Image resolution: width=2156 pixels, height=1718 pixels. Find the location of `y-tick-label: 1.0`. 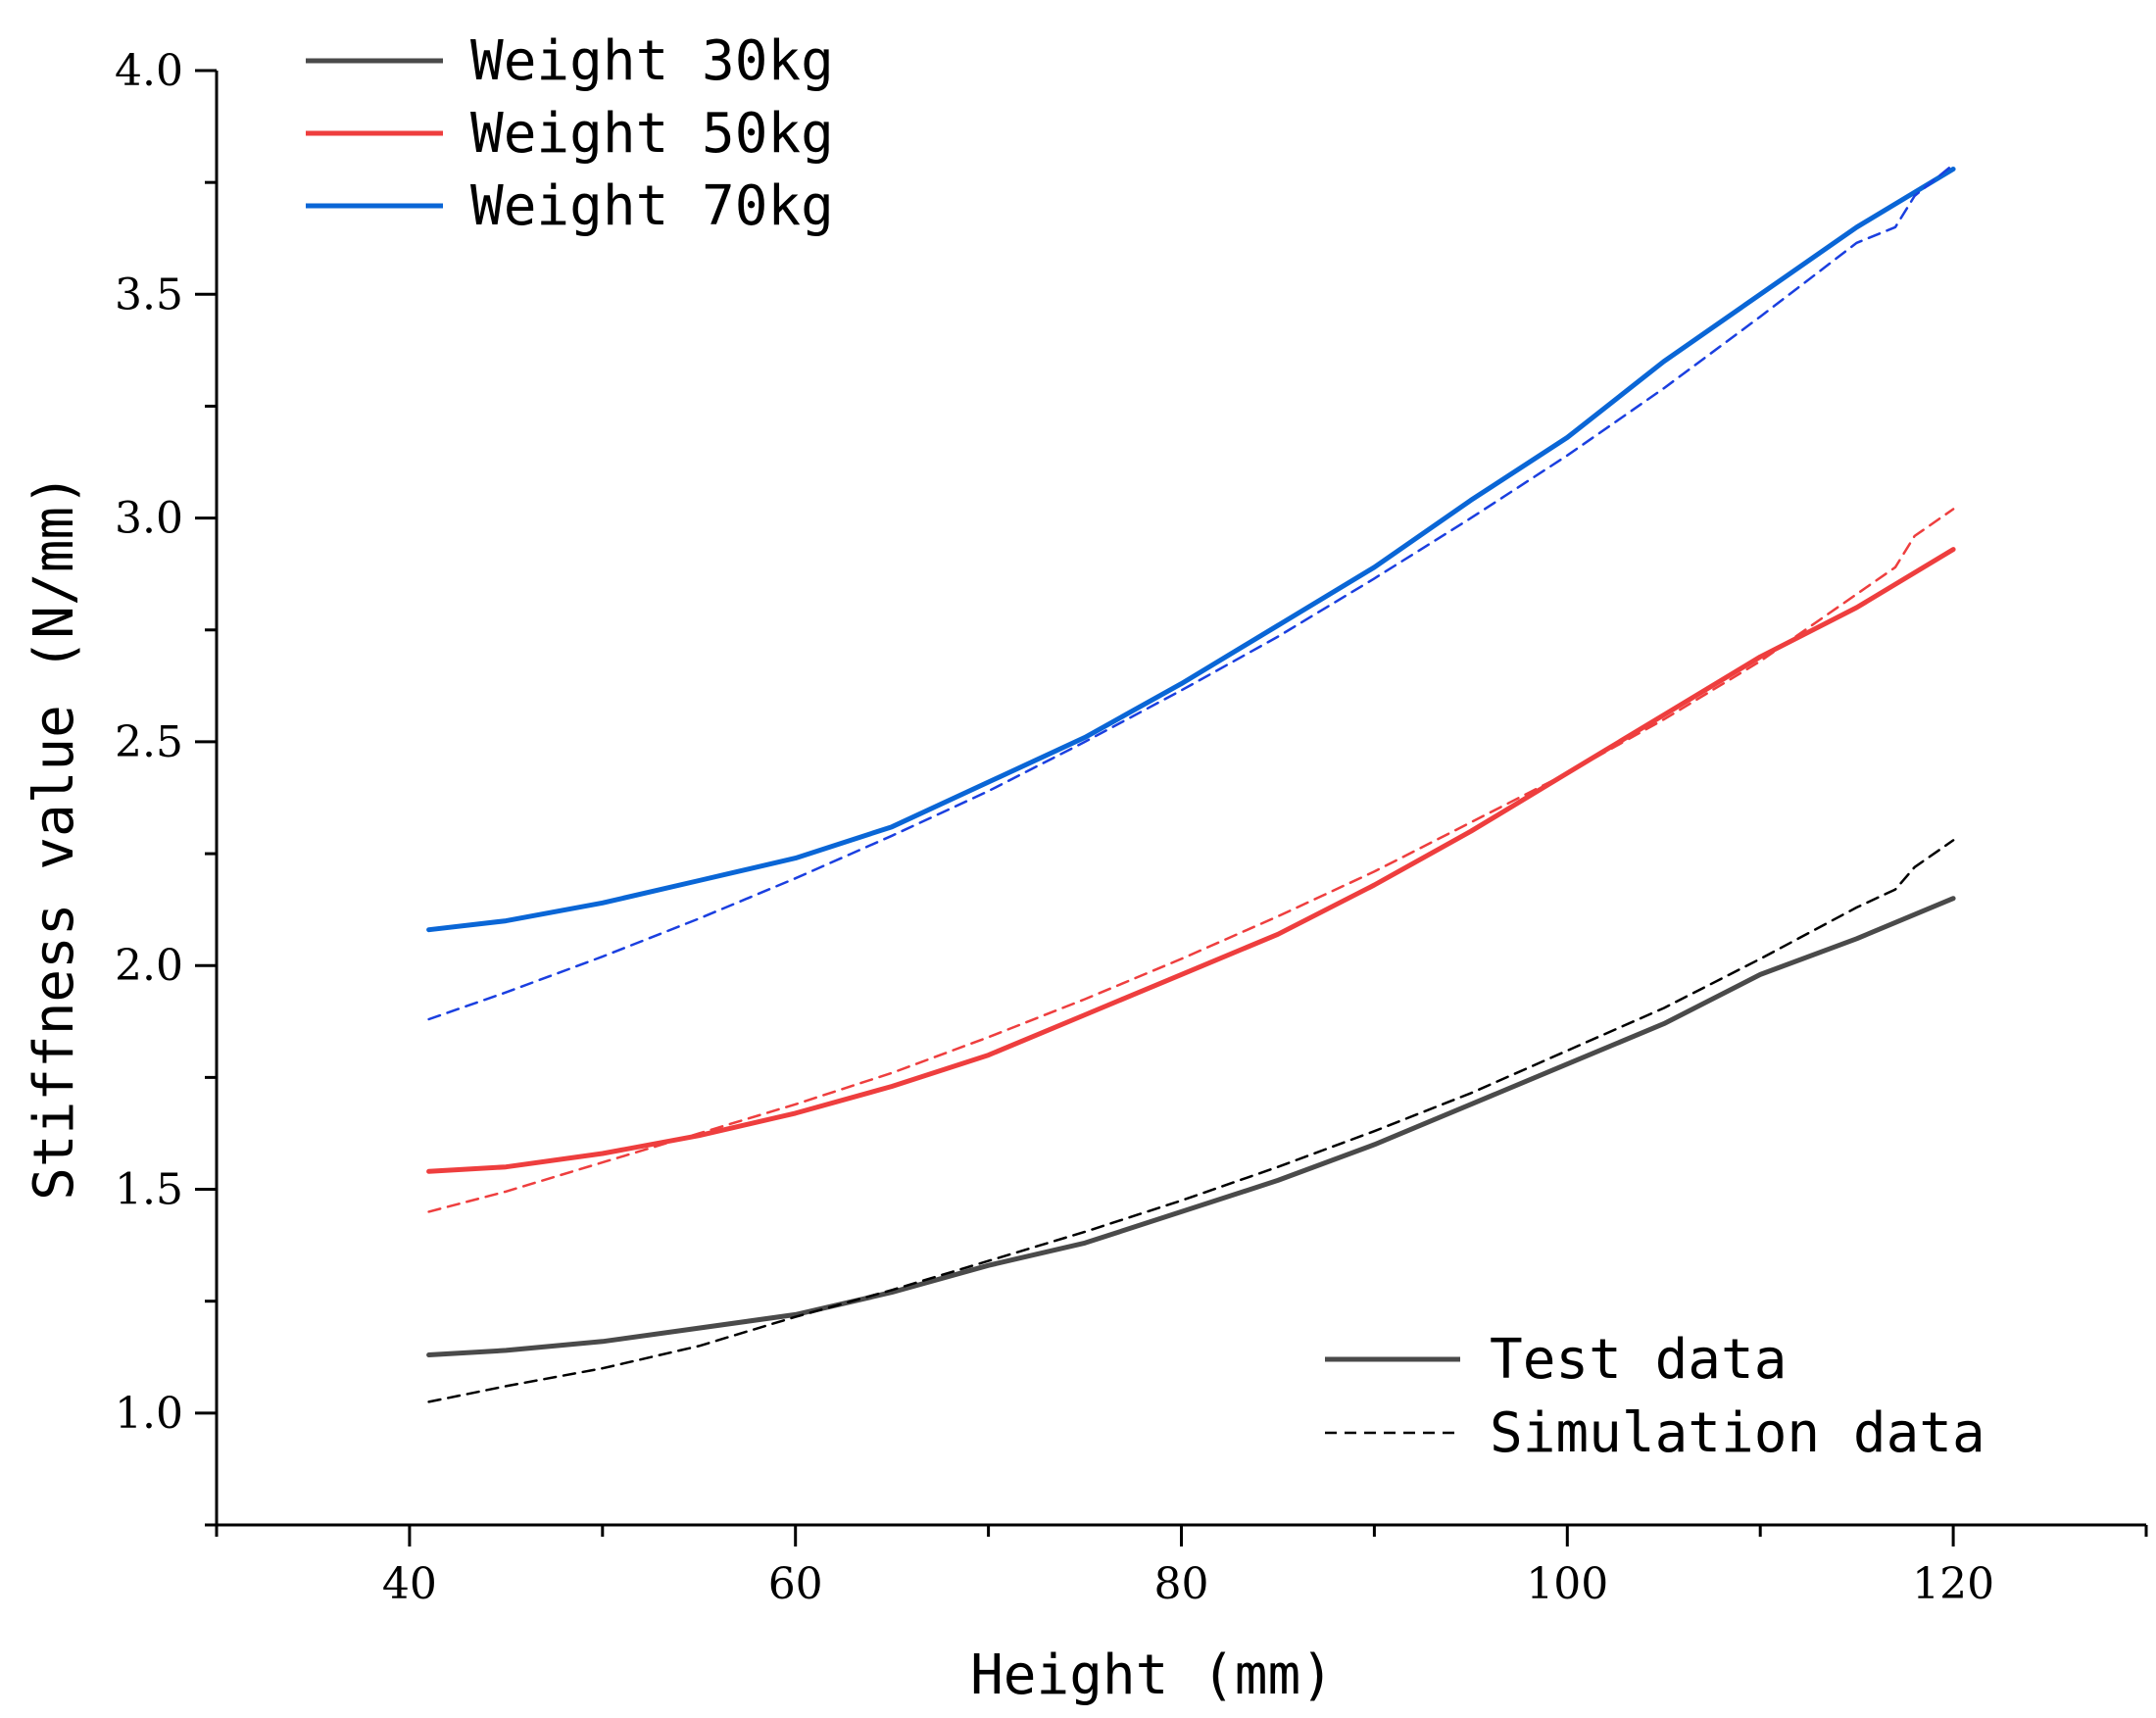

y-tick-label: 1.0 is located at coordinates (149, 1414).